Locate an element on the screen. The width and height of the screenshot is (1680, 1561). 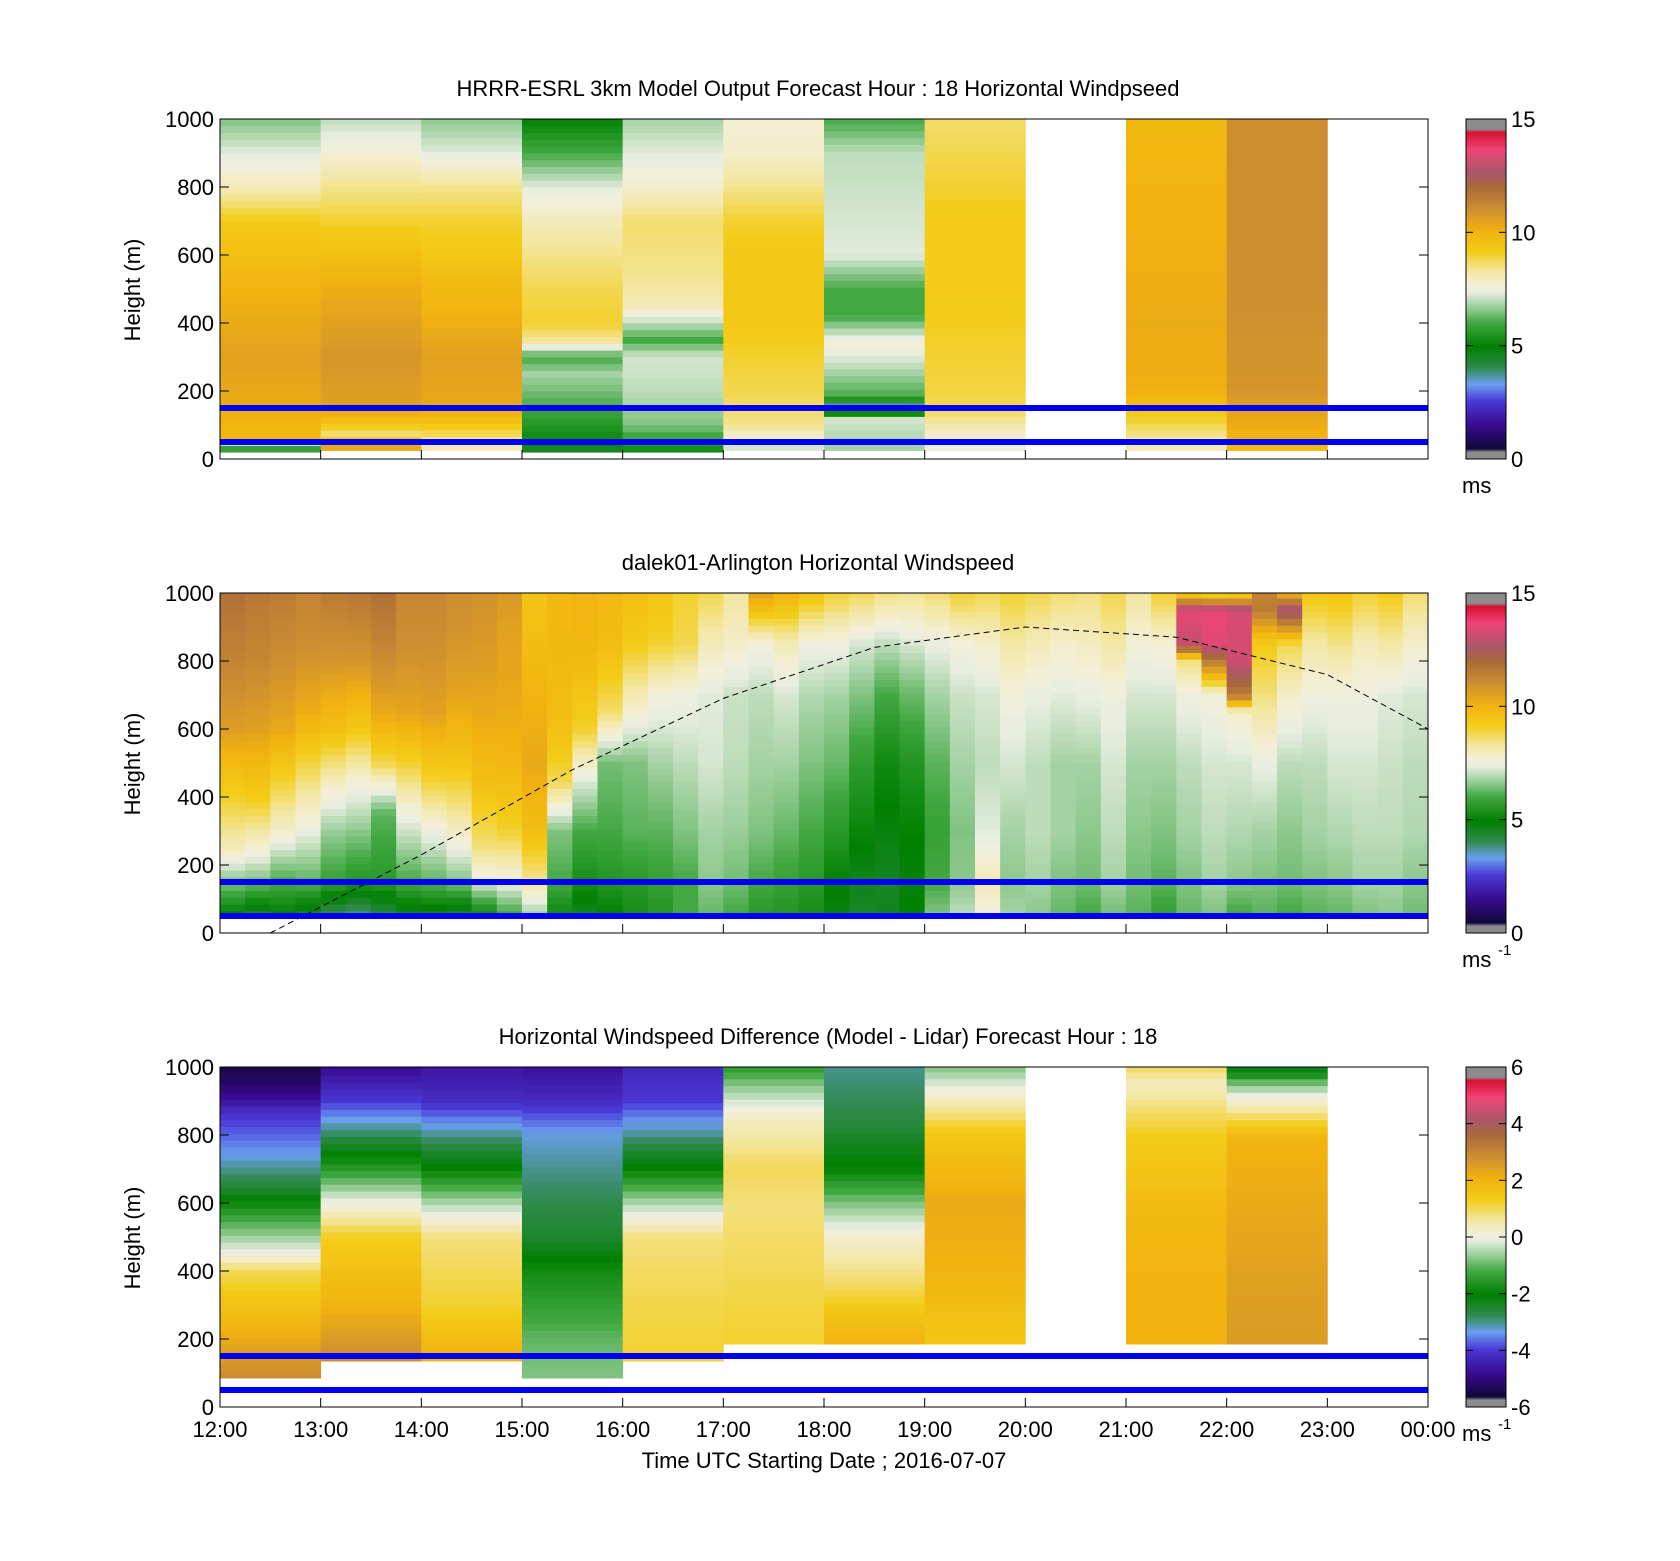
y-tick-label: 0 is located at coordinates (208, 1407).